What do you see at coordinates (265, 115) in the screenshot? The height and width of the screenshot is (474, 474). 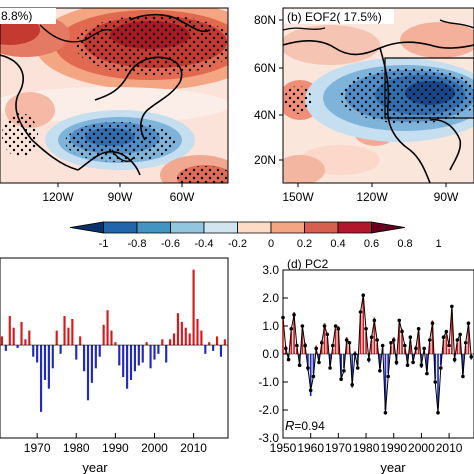 I see `map-b-lat-tick: 40N` at bounding box center [265, 115].